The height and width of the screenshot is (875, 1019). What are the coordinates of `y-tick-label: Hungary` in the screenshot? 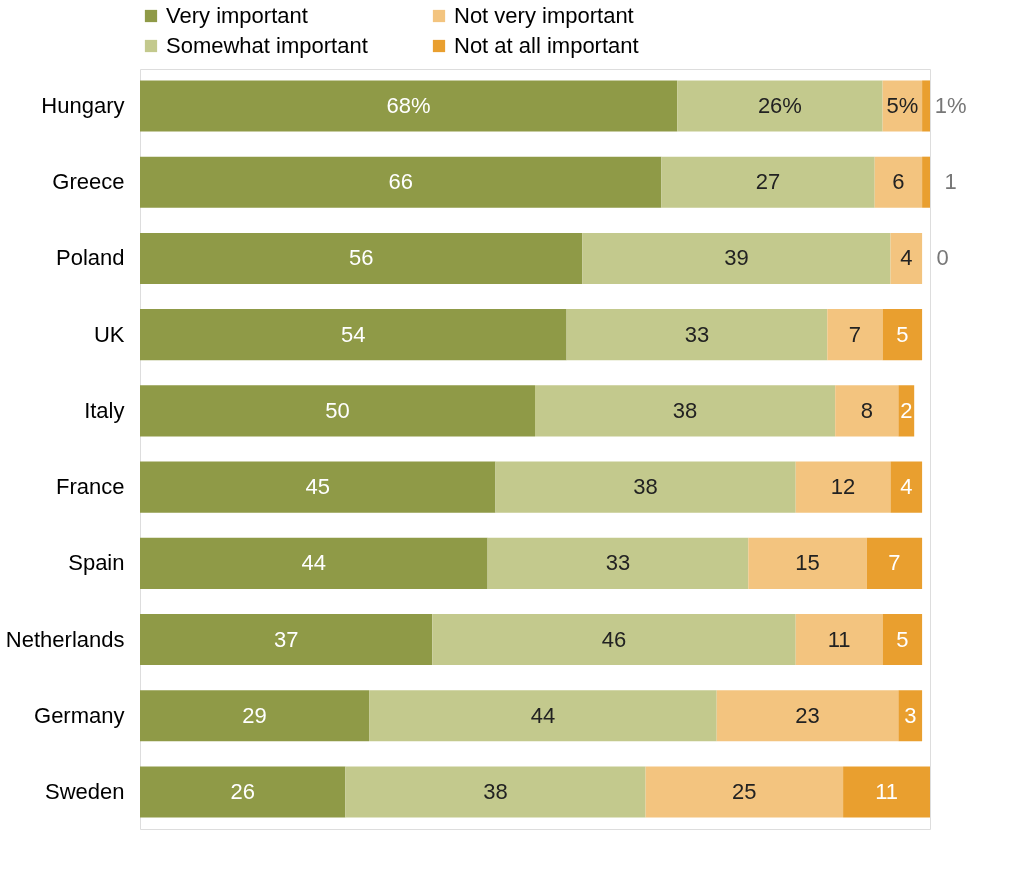 It's located at (83, 105).